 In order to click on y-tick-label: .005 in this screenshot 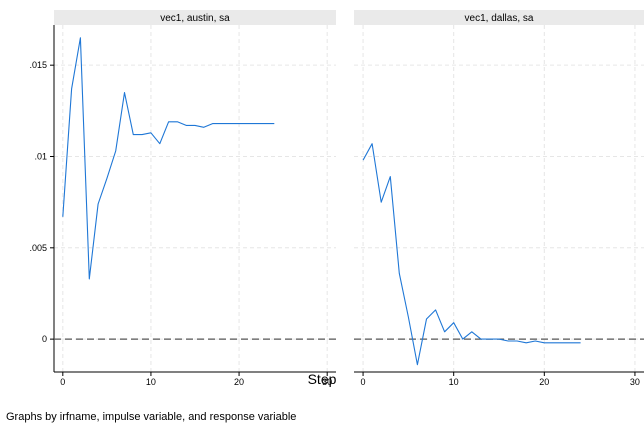, I will do `click(38, 248)`.